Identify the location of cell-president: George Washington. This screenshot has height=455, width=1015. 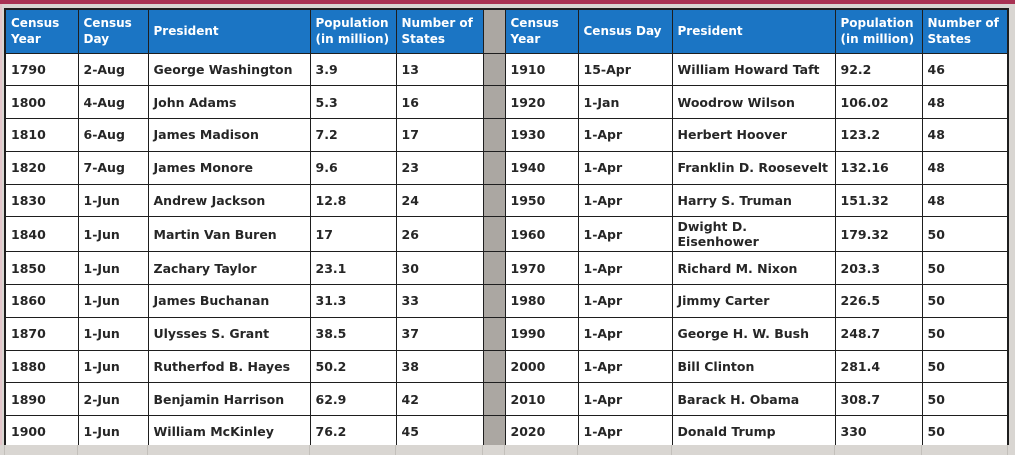
(229, 69).